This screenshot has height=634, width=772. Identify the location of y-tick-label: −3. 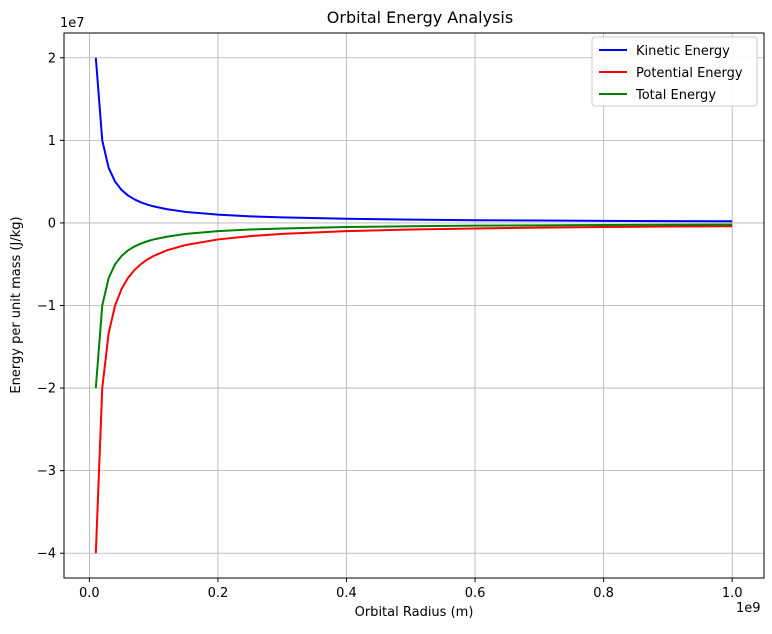
(46, 471).